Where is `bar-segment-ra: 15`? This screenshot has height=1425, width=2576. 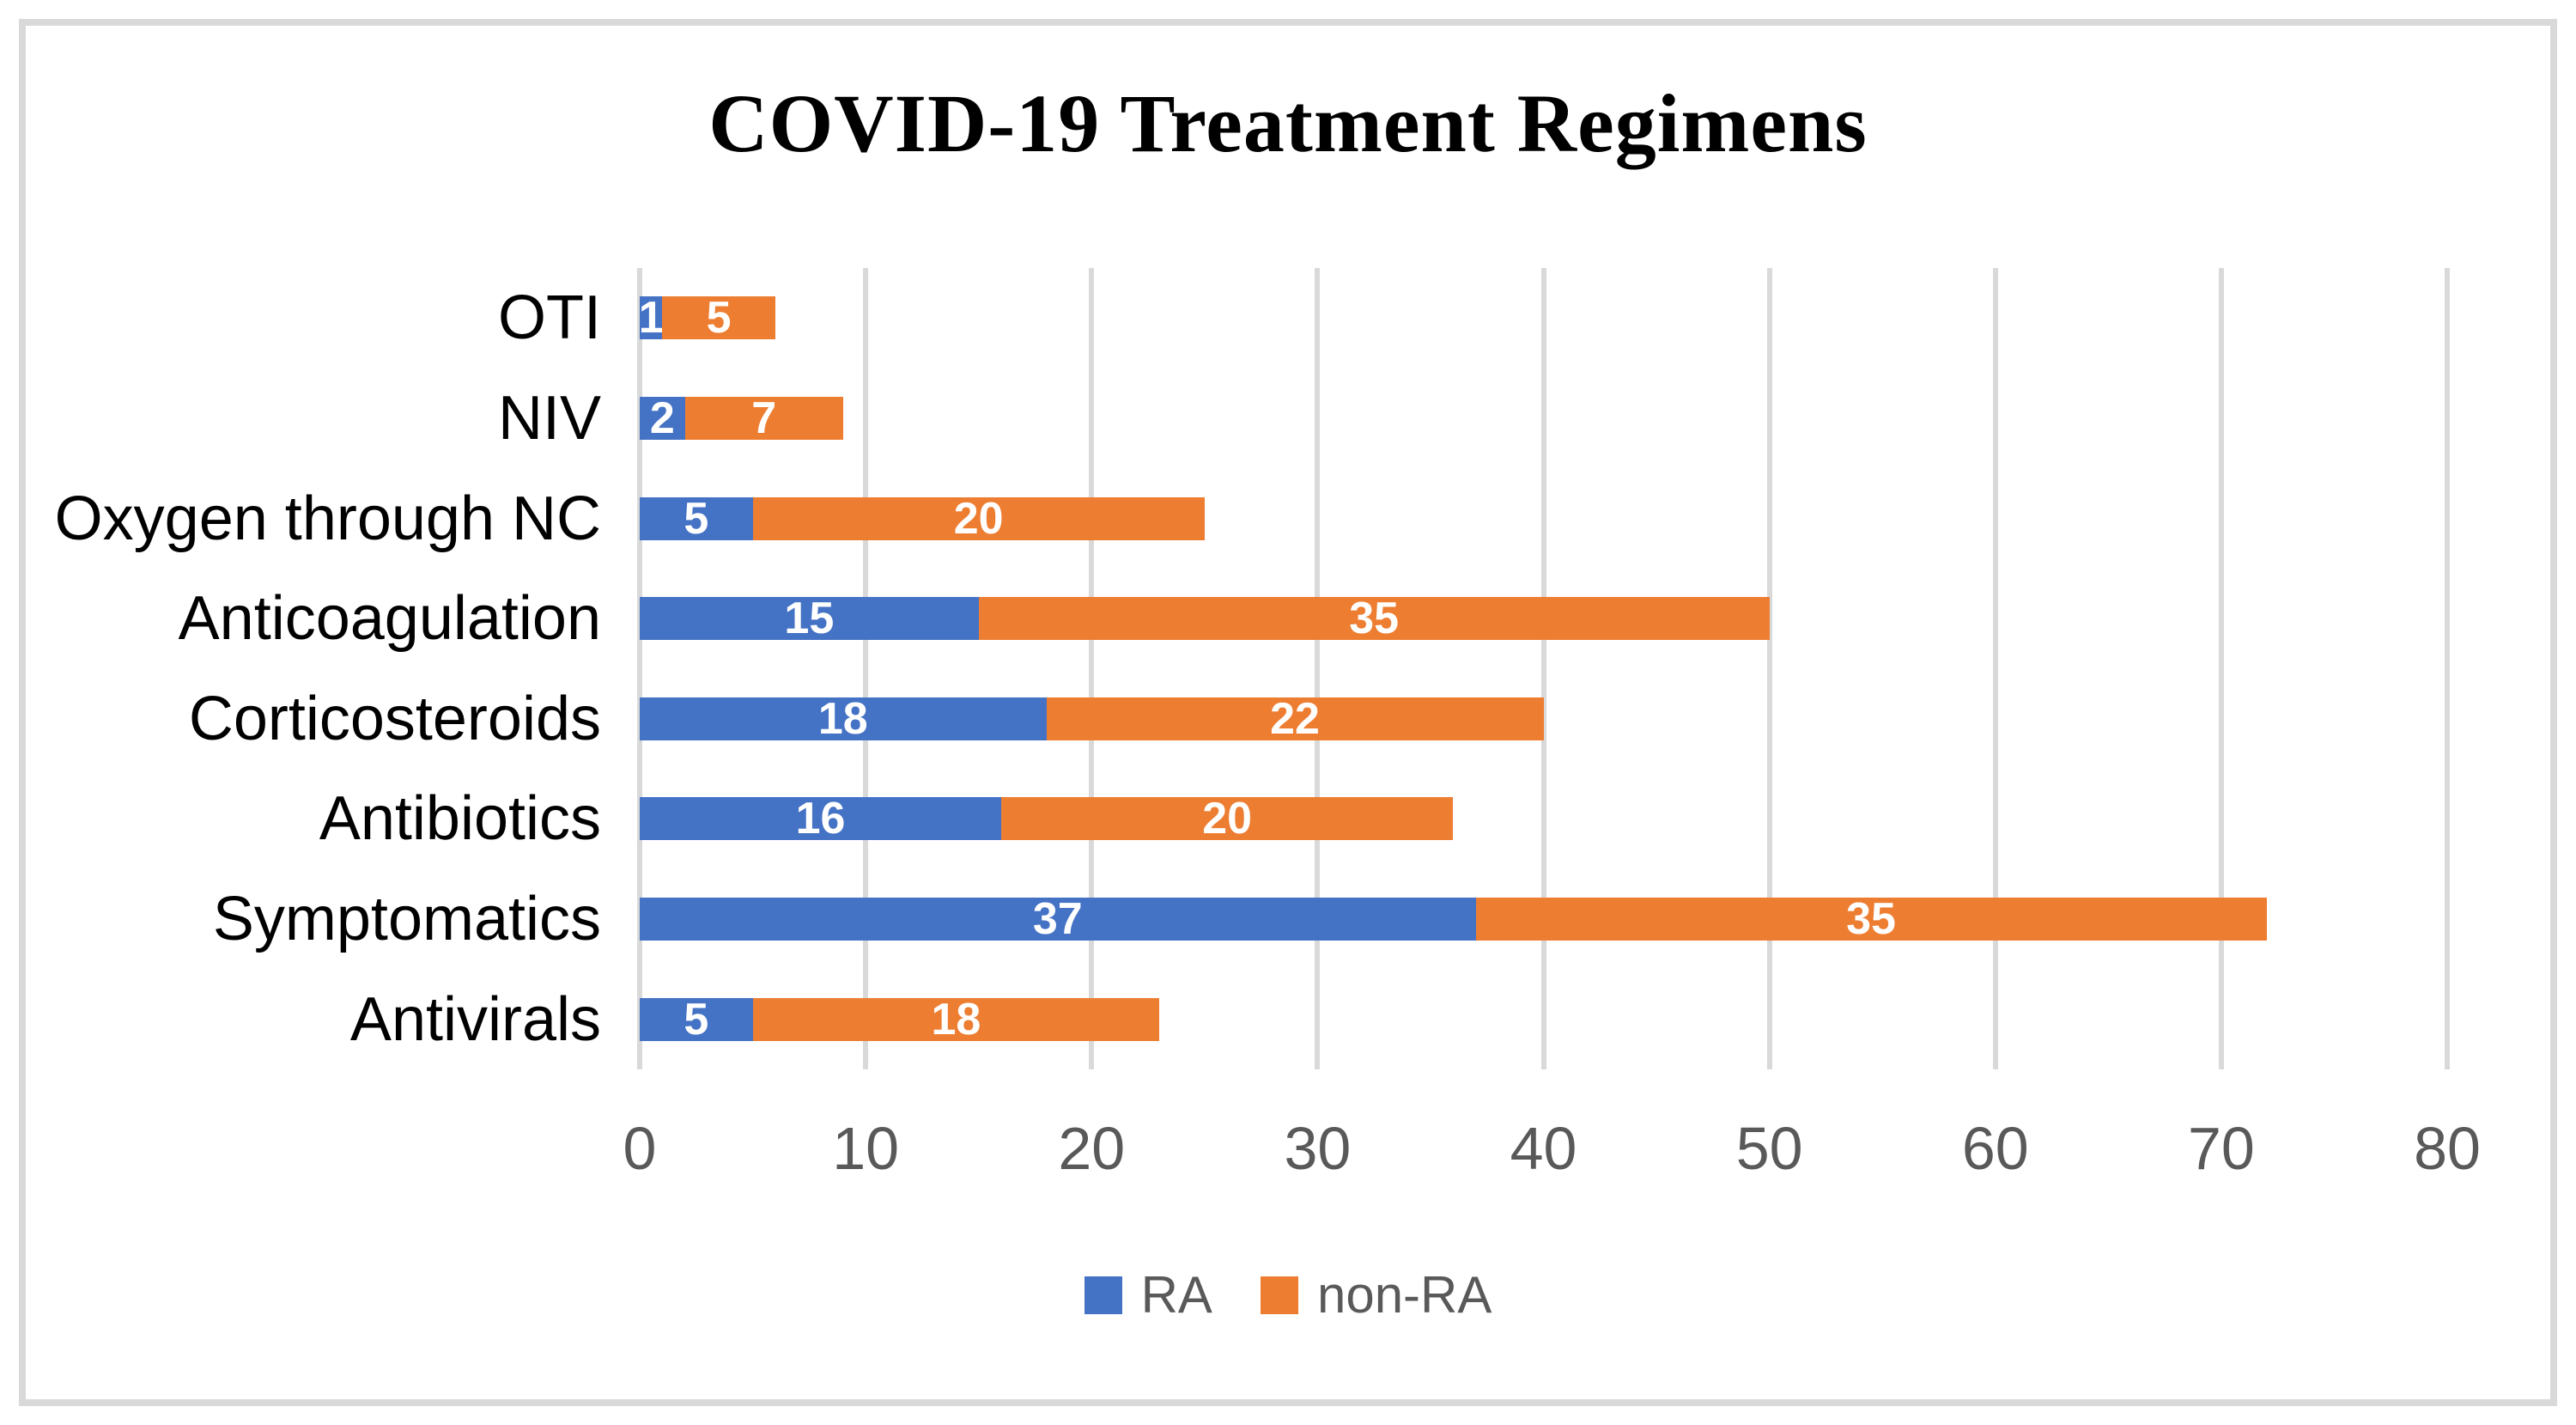
bar-segment-ra: 15 is located at coordinates (810, 619).